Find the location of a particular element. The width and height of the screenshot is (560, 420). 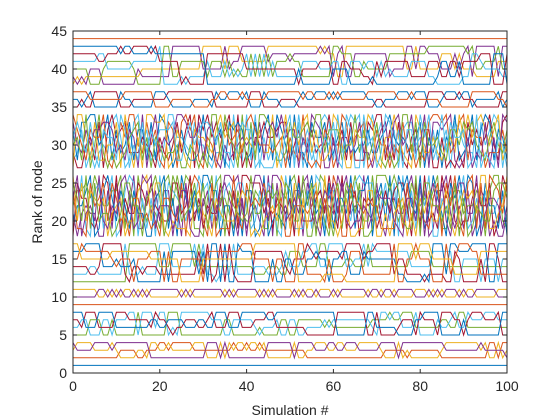

x-tick-label: 100 is located at coordinates (507, 386).